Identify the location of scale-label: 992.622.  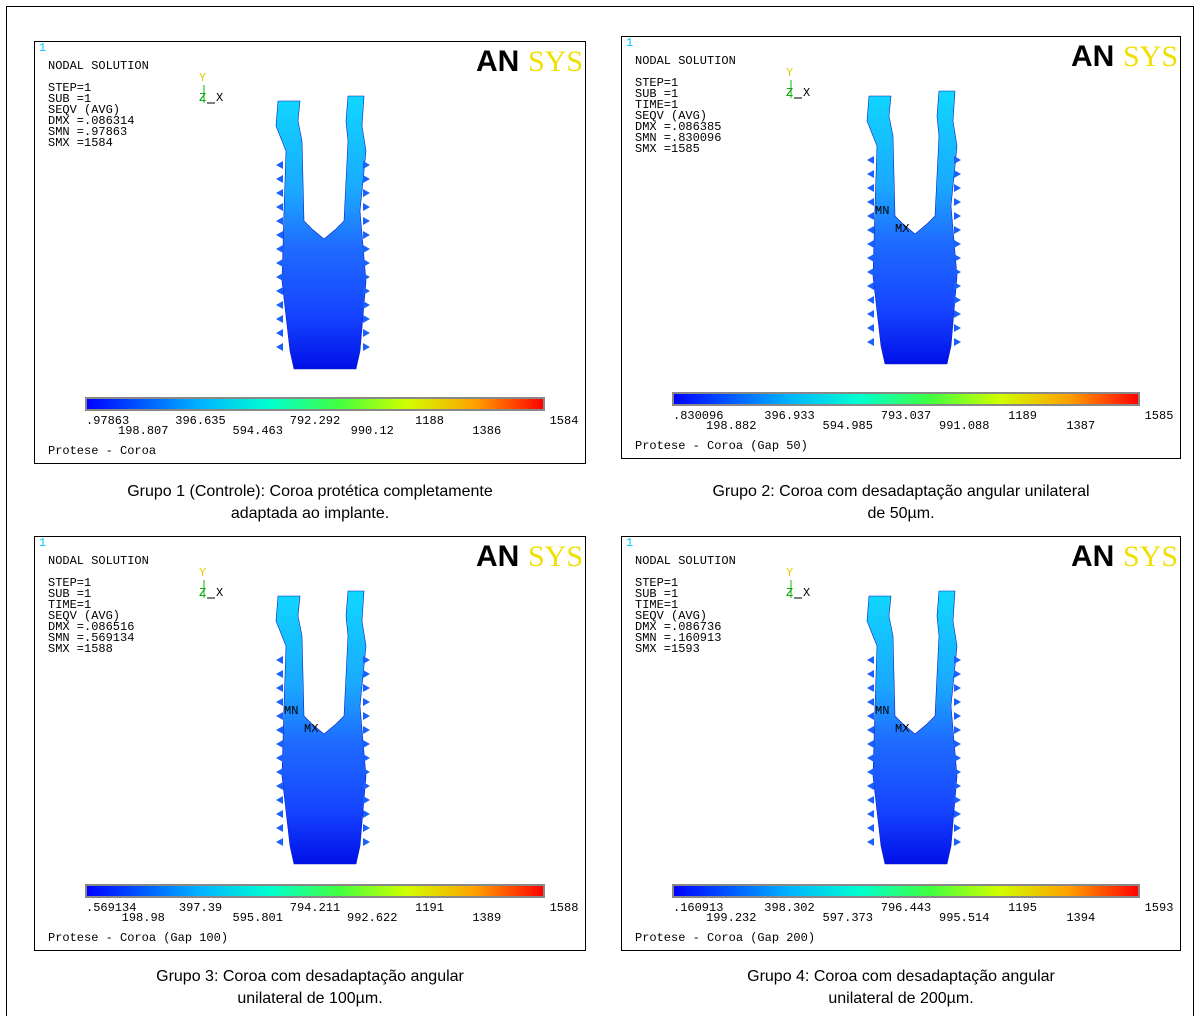
(372, 918).